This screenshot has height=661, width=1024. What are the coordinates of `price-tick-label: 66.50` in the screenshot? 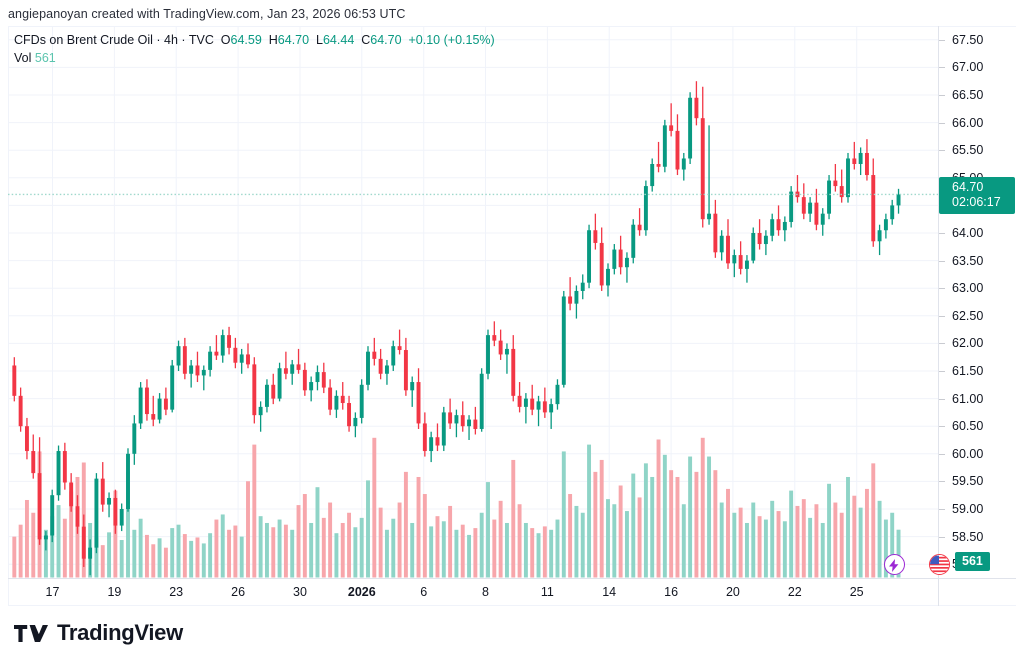 It's located at (968, 95).